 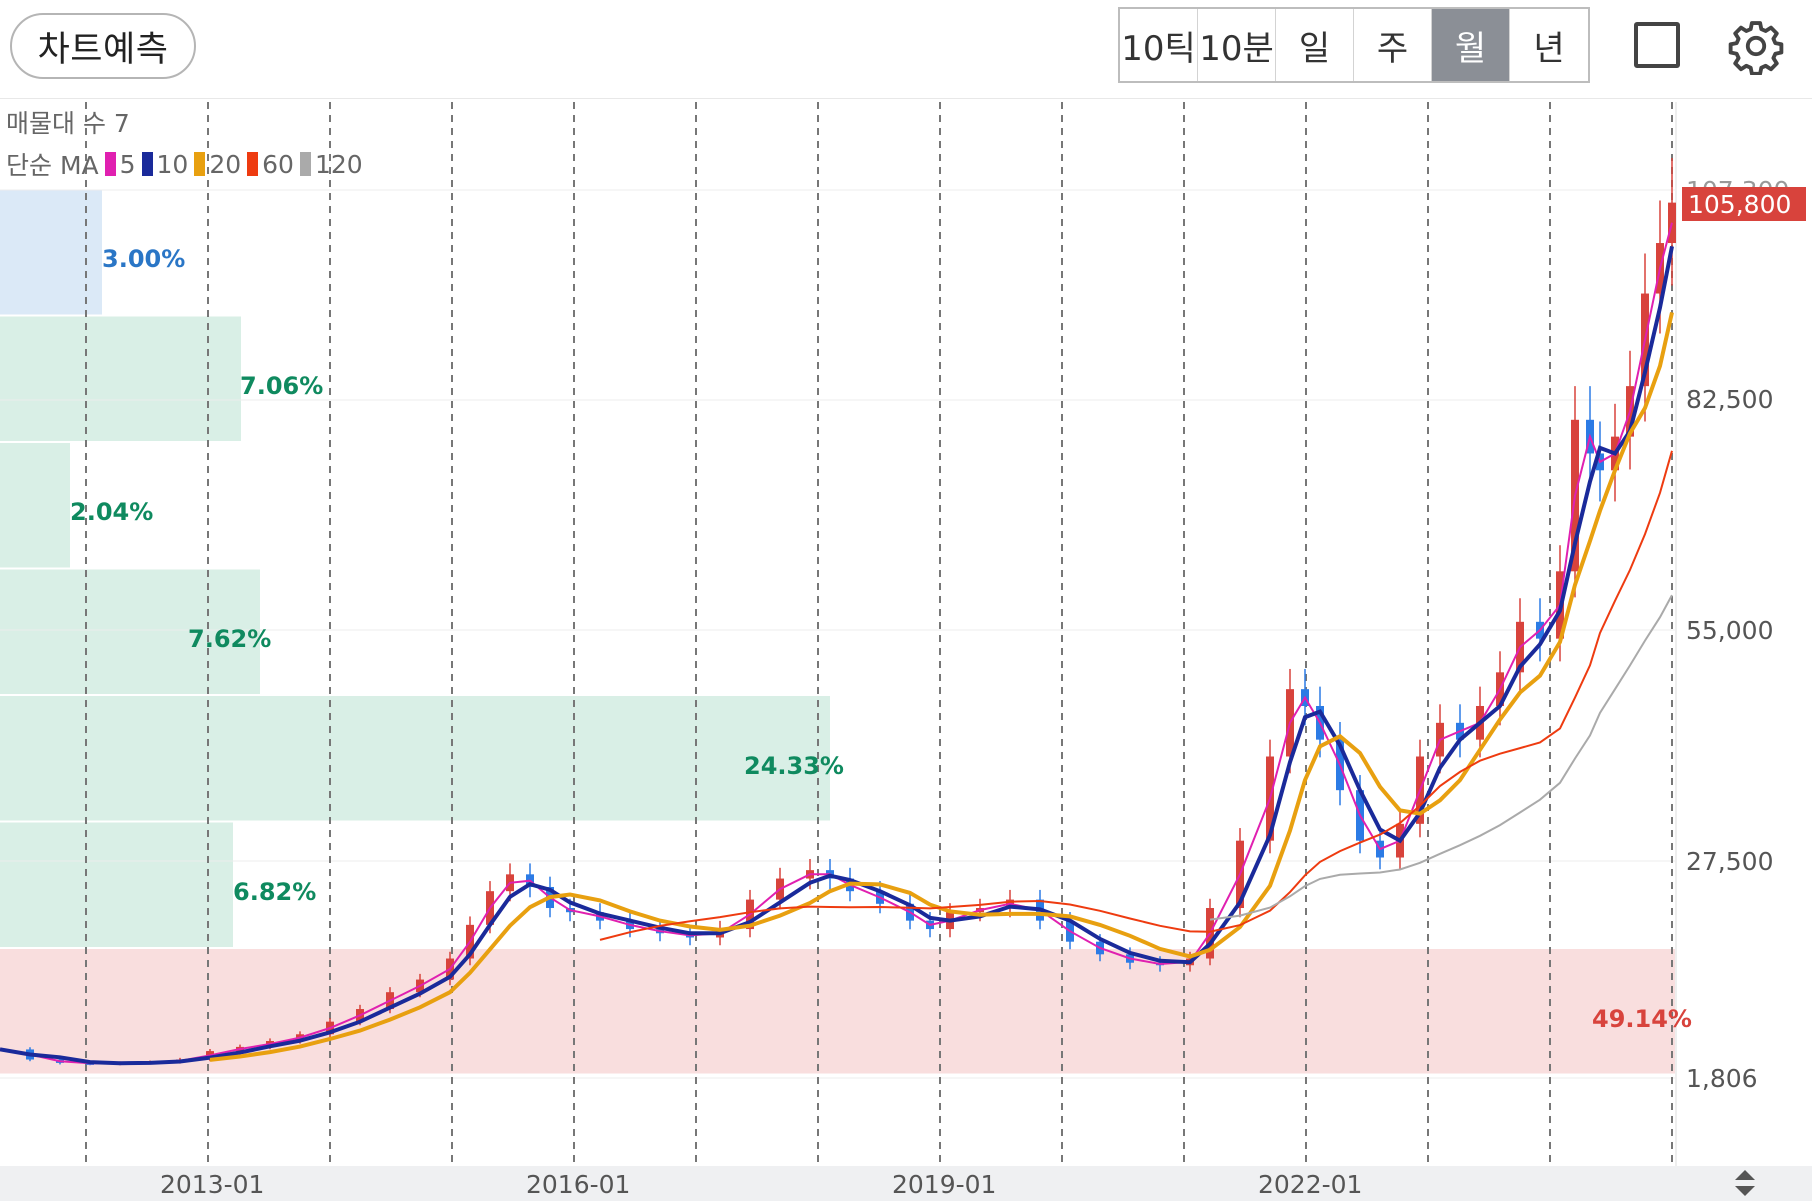 What do you see at coordinates (68, 123) in the screenshot?
I see `volume-profile-count: 매물대 수 7` at bounding box center [68, 123].